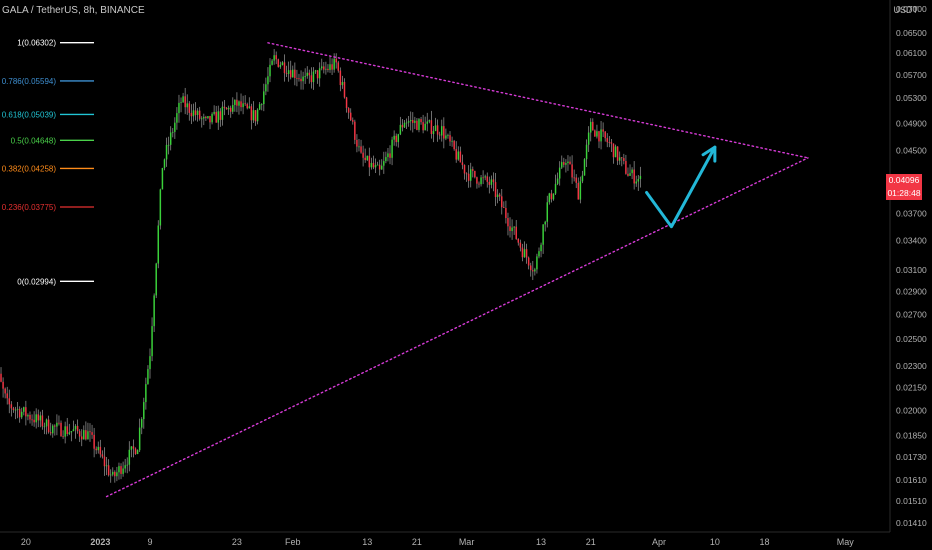 The image size is (932, 550). I want to click on price-tick-label: 0.02150, so click(911, 388).